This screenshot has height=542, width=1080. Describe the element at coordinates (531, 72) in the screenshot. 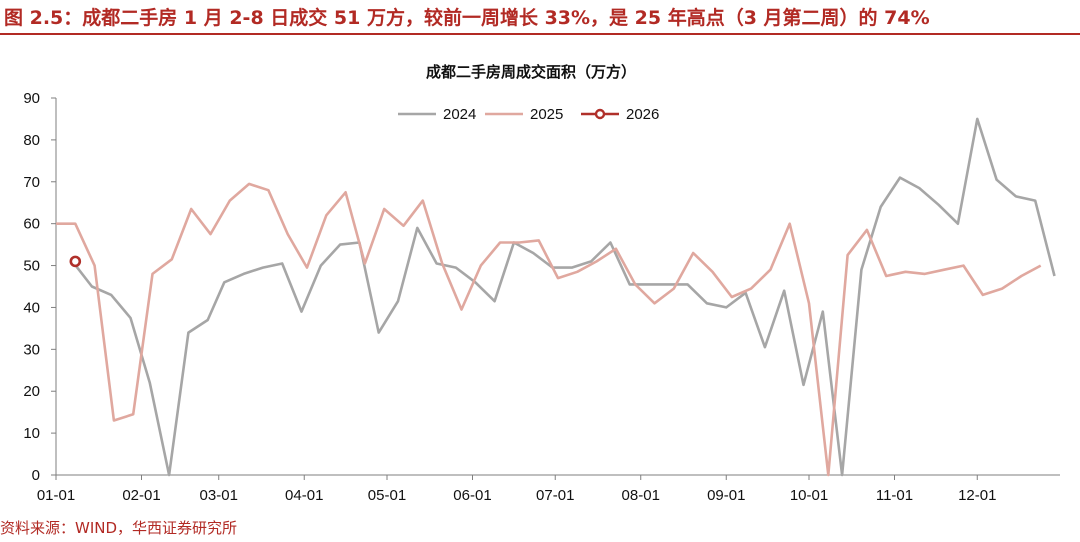

I see `chart-title: 成都二手房周成交面积（万方）` at that location.